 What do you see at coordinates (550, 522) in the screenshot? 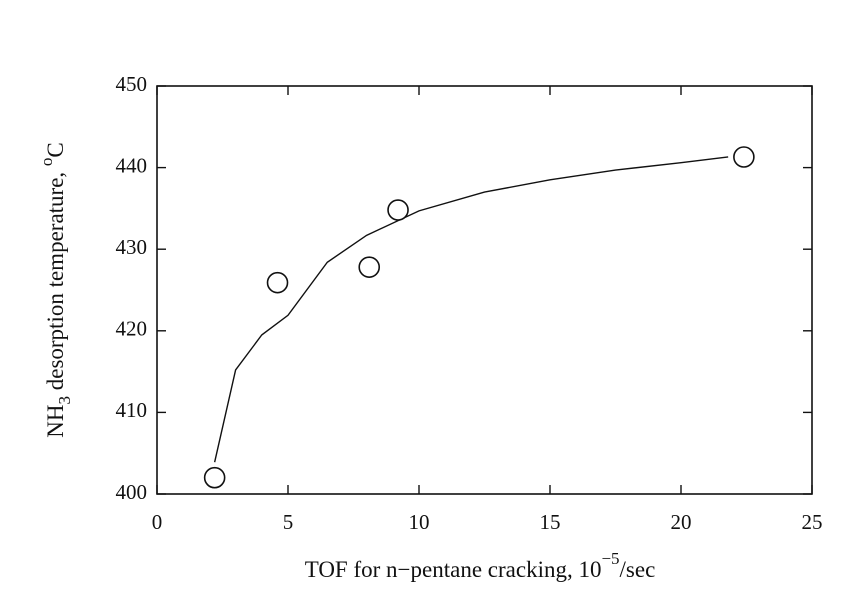
I see `x-tick-label: 15` at bounding box center [550, 522].